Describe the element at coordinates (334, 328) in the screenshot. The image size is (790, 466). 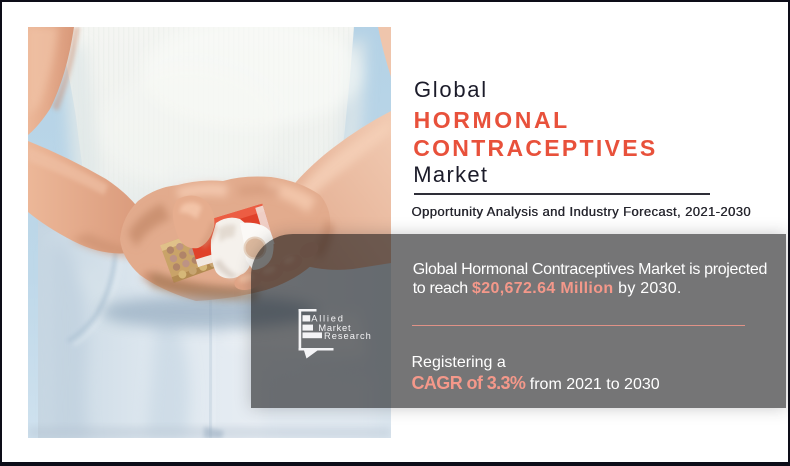
I see `svg-text: Market` at that location.